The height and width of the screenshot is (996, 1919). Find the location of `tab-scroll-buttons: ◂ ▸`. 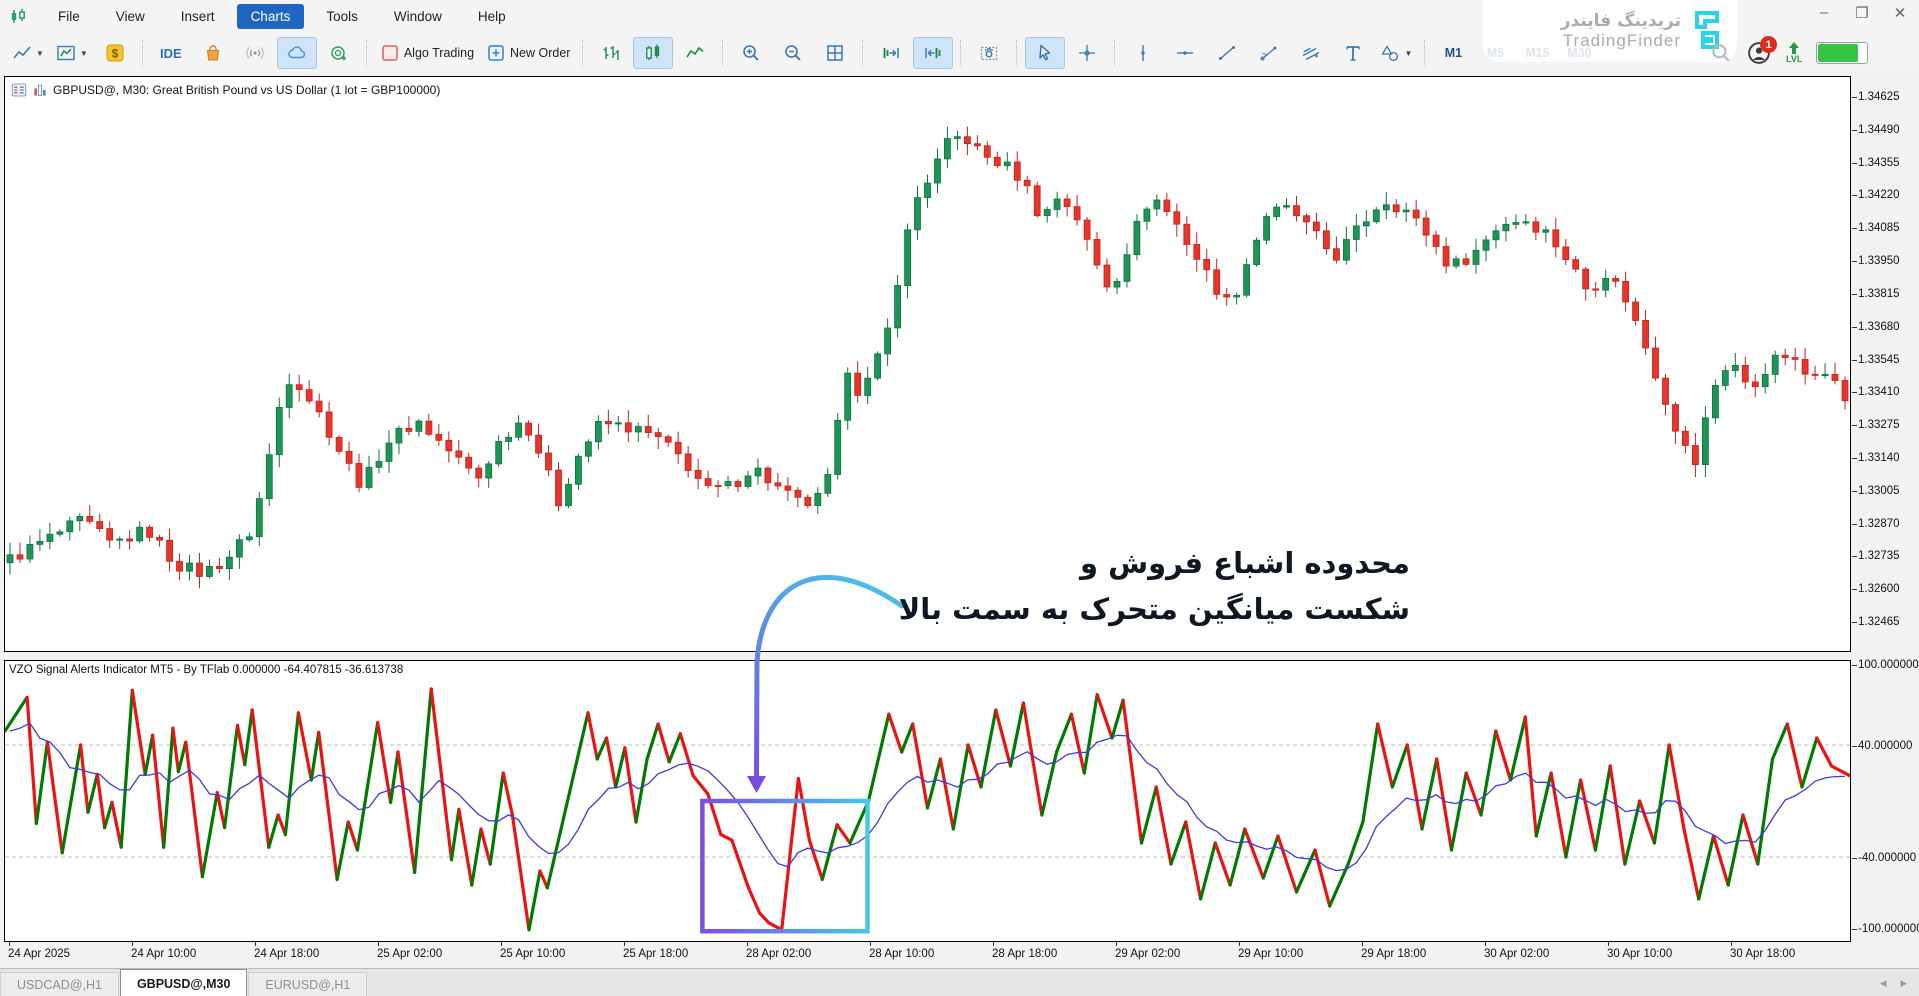

tab-scroll-buttons: ◂ ▸ is located at coordinates (1893, 983).